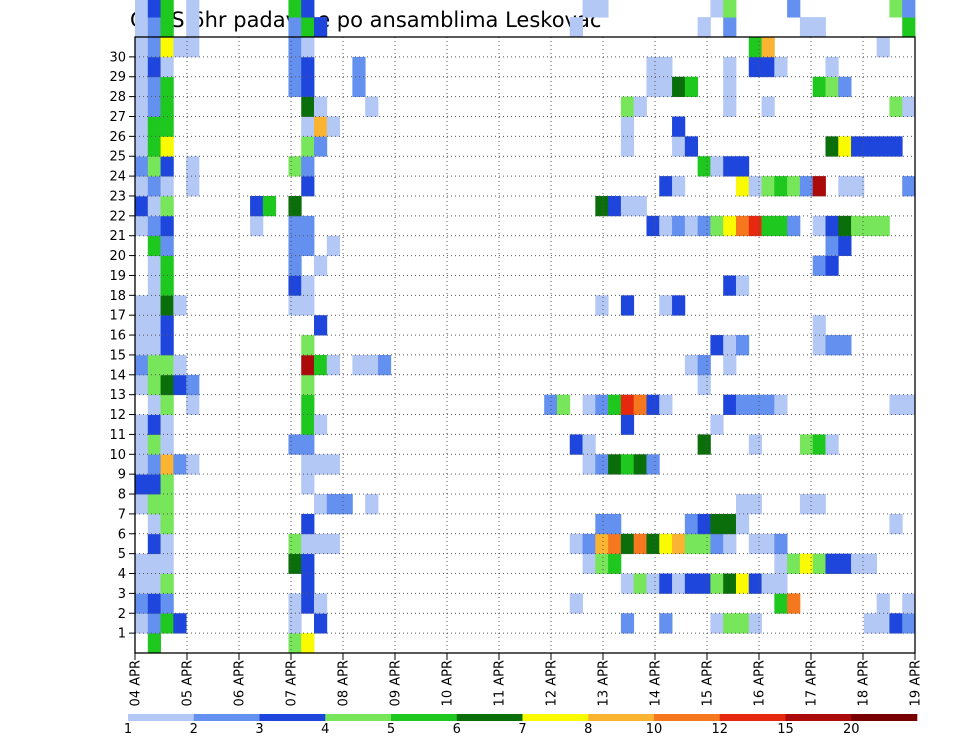 This screenshot has height=742, width=960. What do you see at coordinates (117, 336) in the screenshot?
I see `y-tick-label: 16` at bounding box center [117, 336].